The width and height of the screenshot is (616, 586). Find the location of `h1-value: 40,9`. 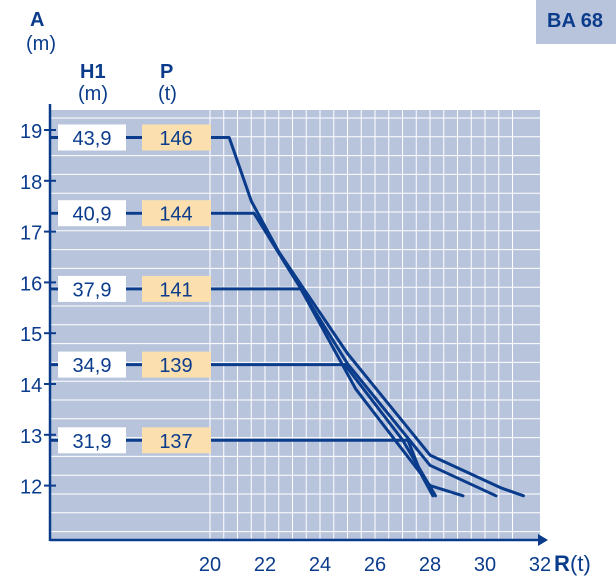

h1-value: 40,9 is located at coordinates (92, 215).